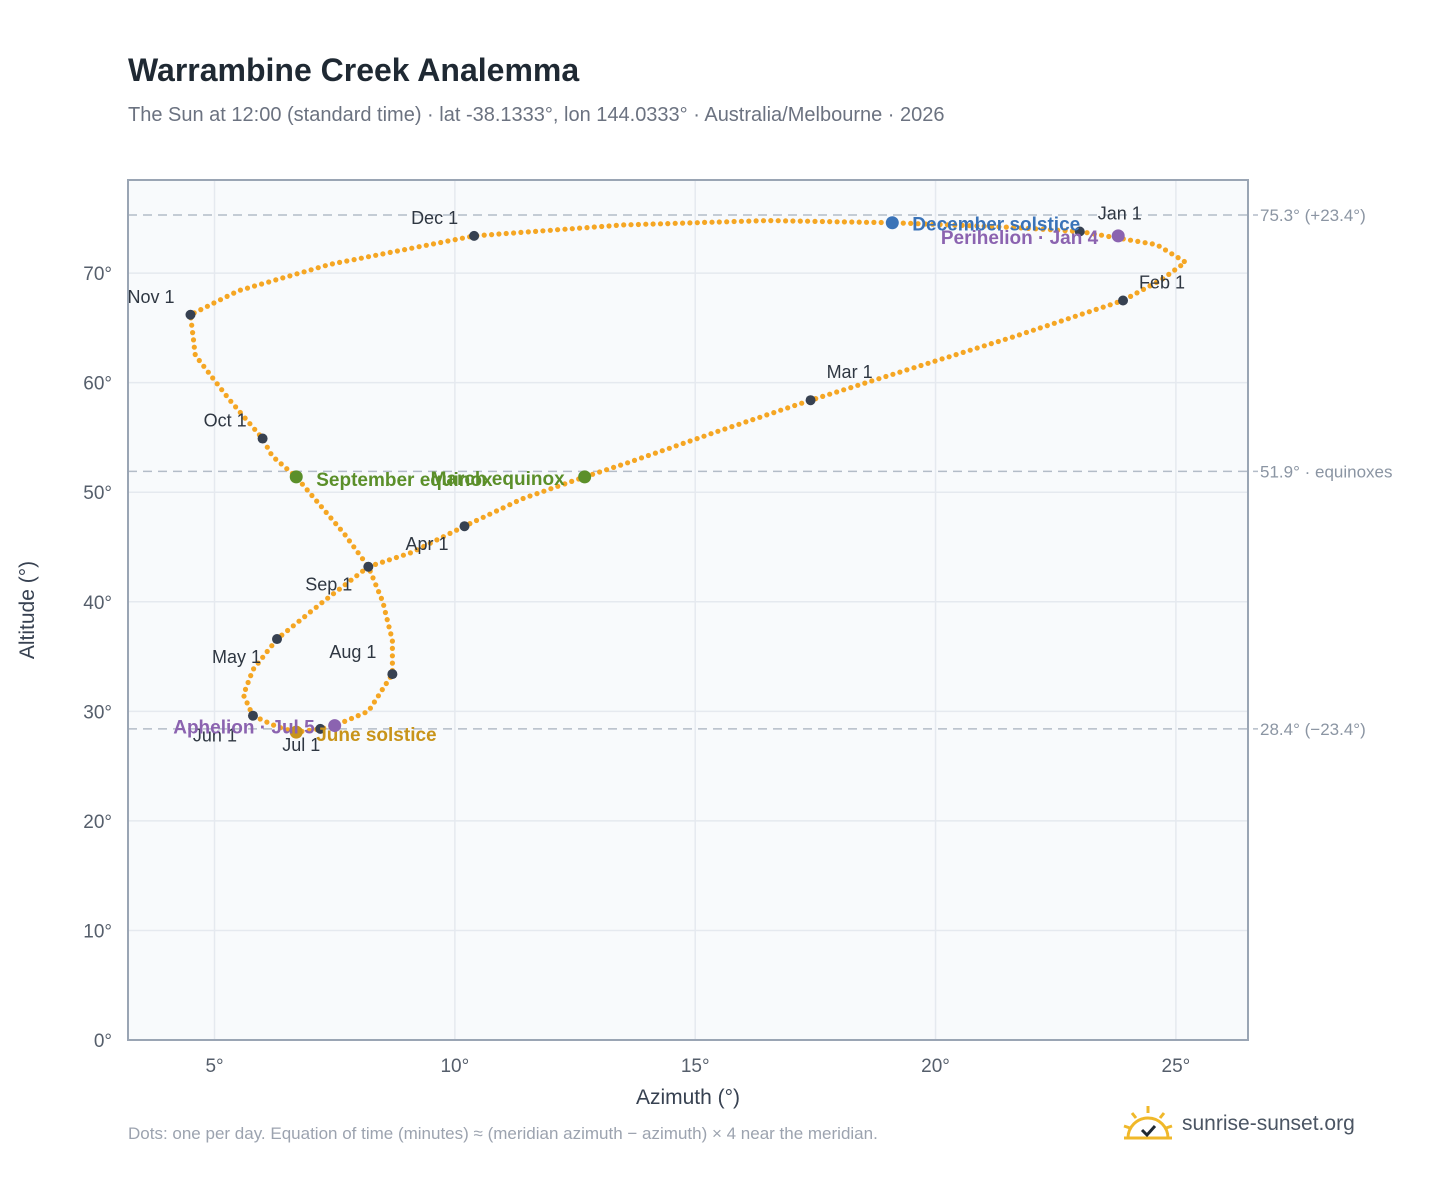 The height and width of the screenshot is (1188, 1448). Describe the element at coordinates (215, 736) in the screenshot. I see `month-label: Jun 1` at that location.